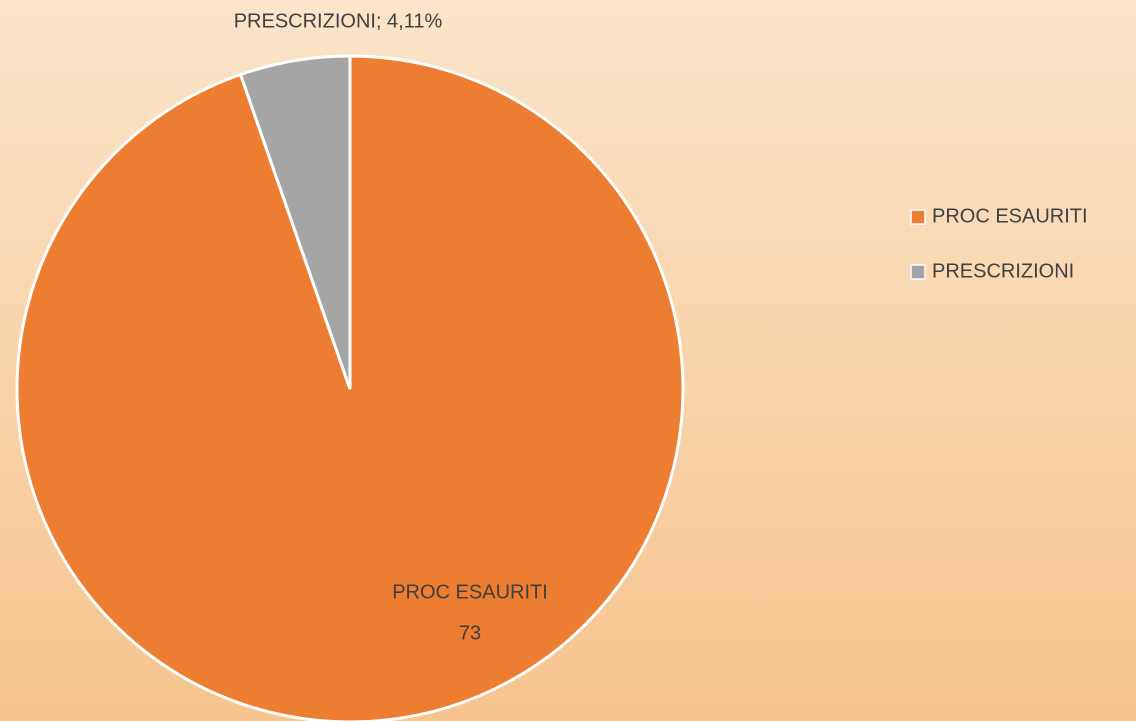 The image size is (1136, 721). I want to click on data-label: 73, so click(470, 633).